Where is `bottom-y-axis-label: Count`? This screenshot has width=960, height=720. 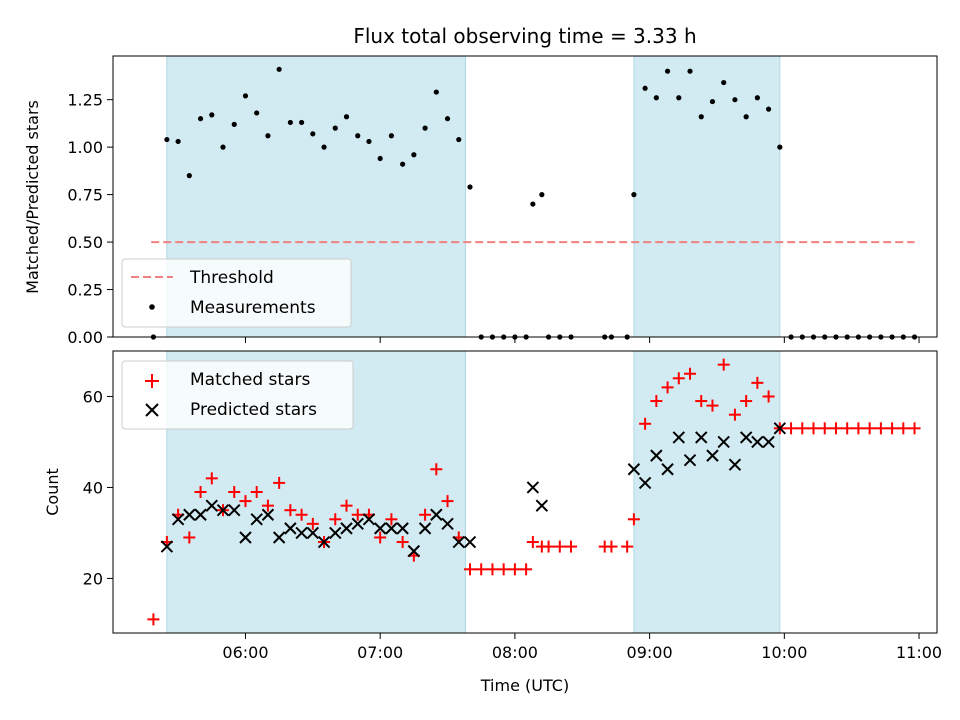 bottom-y-axis-label: Count is located at coordinates (52, 492).